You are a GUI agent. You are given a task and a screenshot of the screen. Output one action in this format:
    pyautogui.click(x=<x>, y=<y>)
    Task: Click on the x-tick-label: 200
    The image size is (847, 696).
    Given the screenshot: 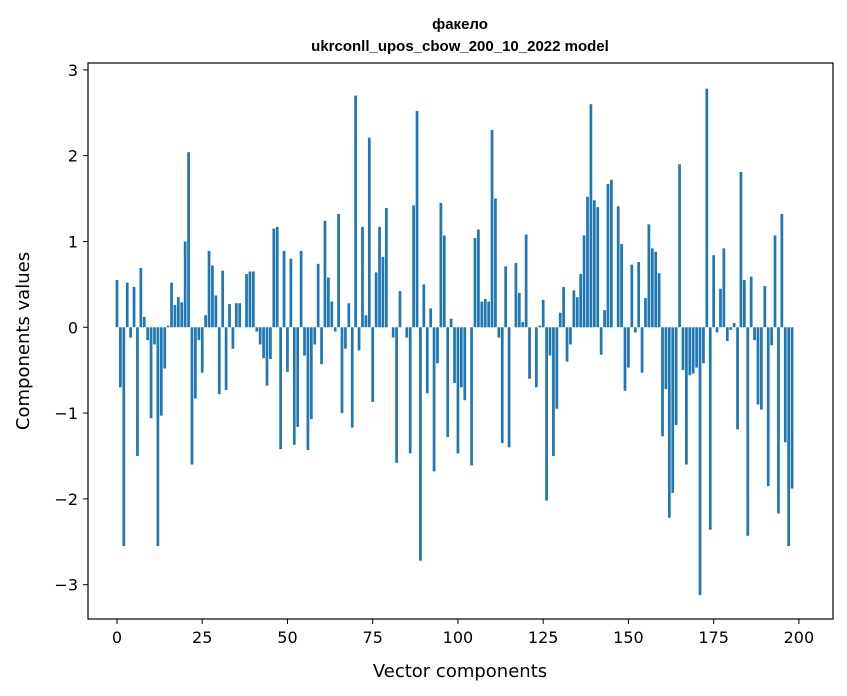 What is the action you would take?
    pyautogui.click(x=799, y=637)
    